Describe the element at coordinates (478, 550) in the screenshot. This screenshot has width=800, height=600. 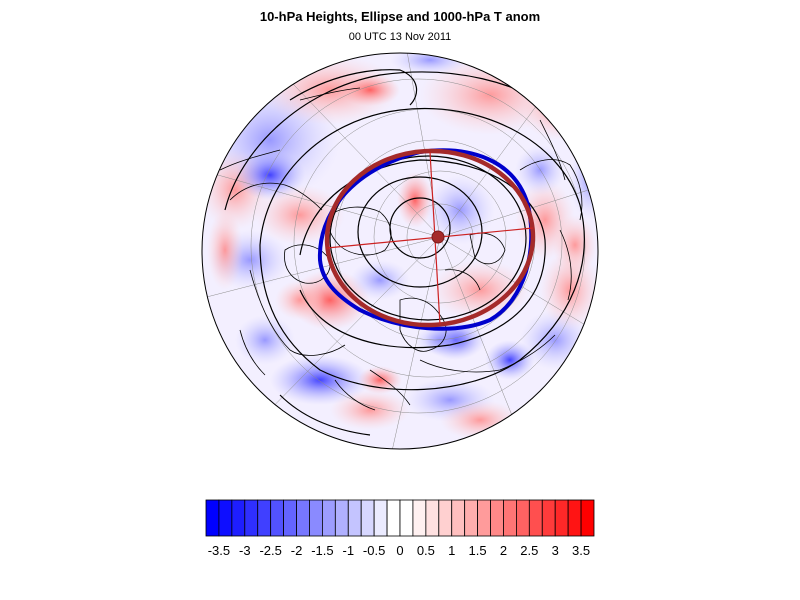
I see `colorbar-tick-label: 1.5` at that location.